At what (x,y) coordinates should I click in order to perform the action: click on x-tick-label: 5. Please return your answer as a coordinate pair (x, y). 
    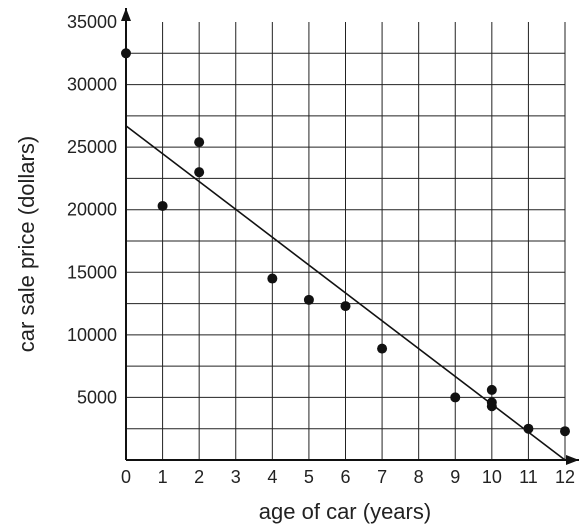
    Looking at the image, I should click on (309, 477).